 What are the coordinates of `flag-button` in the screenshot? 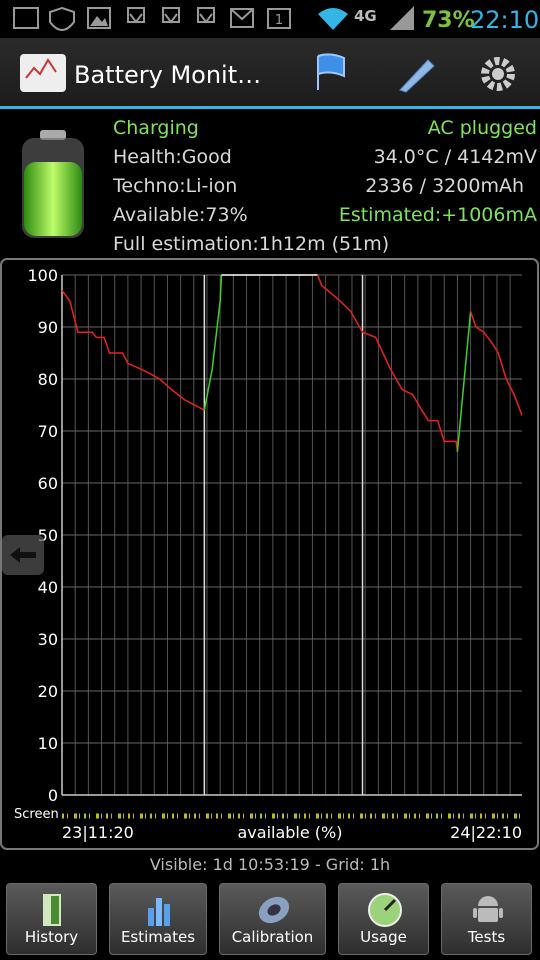 It's located at (331, 71).